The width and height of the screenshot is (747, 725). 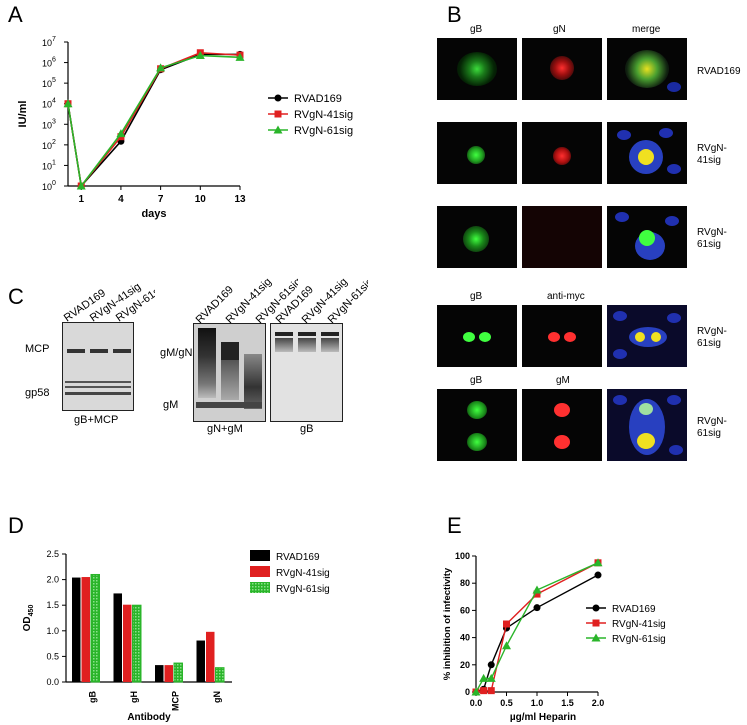 I want to click on y-tick-label: 0.5, so click(x=52, y=656).